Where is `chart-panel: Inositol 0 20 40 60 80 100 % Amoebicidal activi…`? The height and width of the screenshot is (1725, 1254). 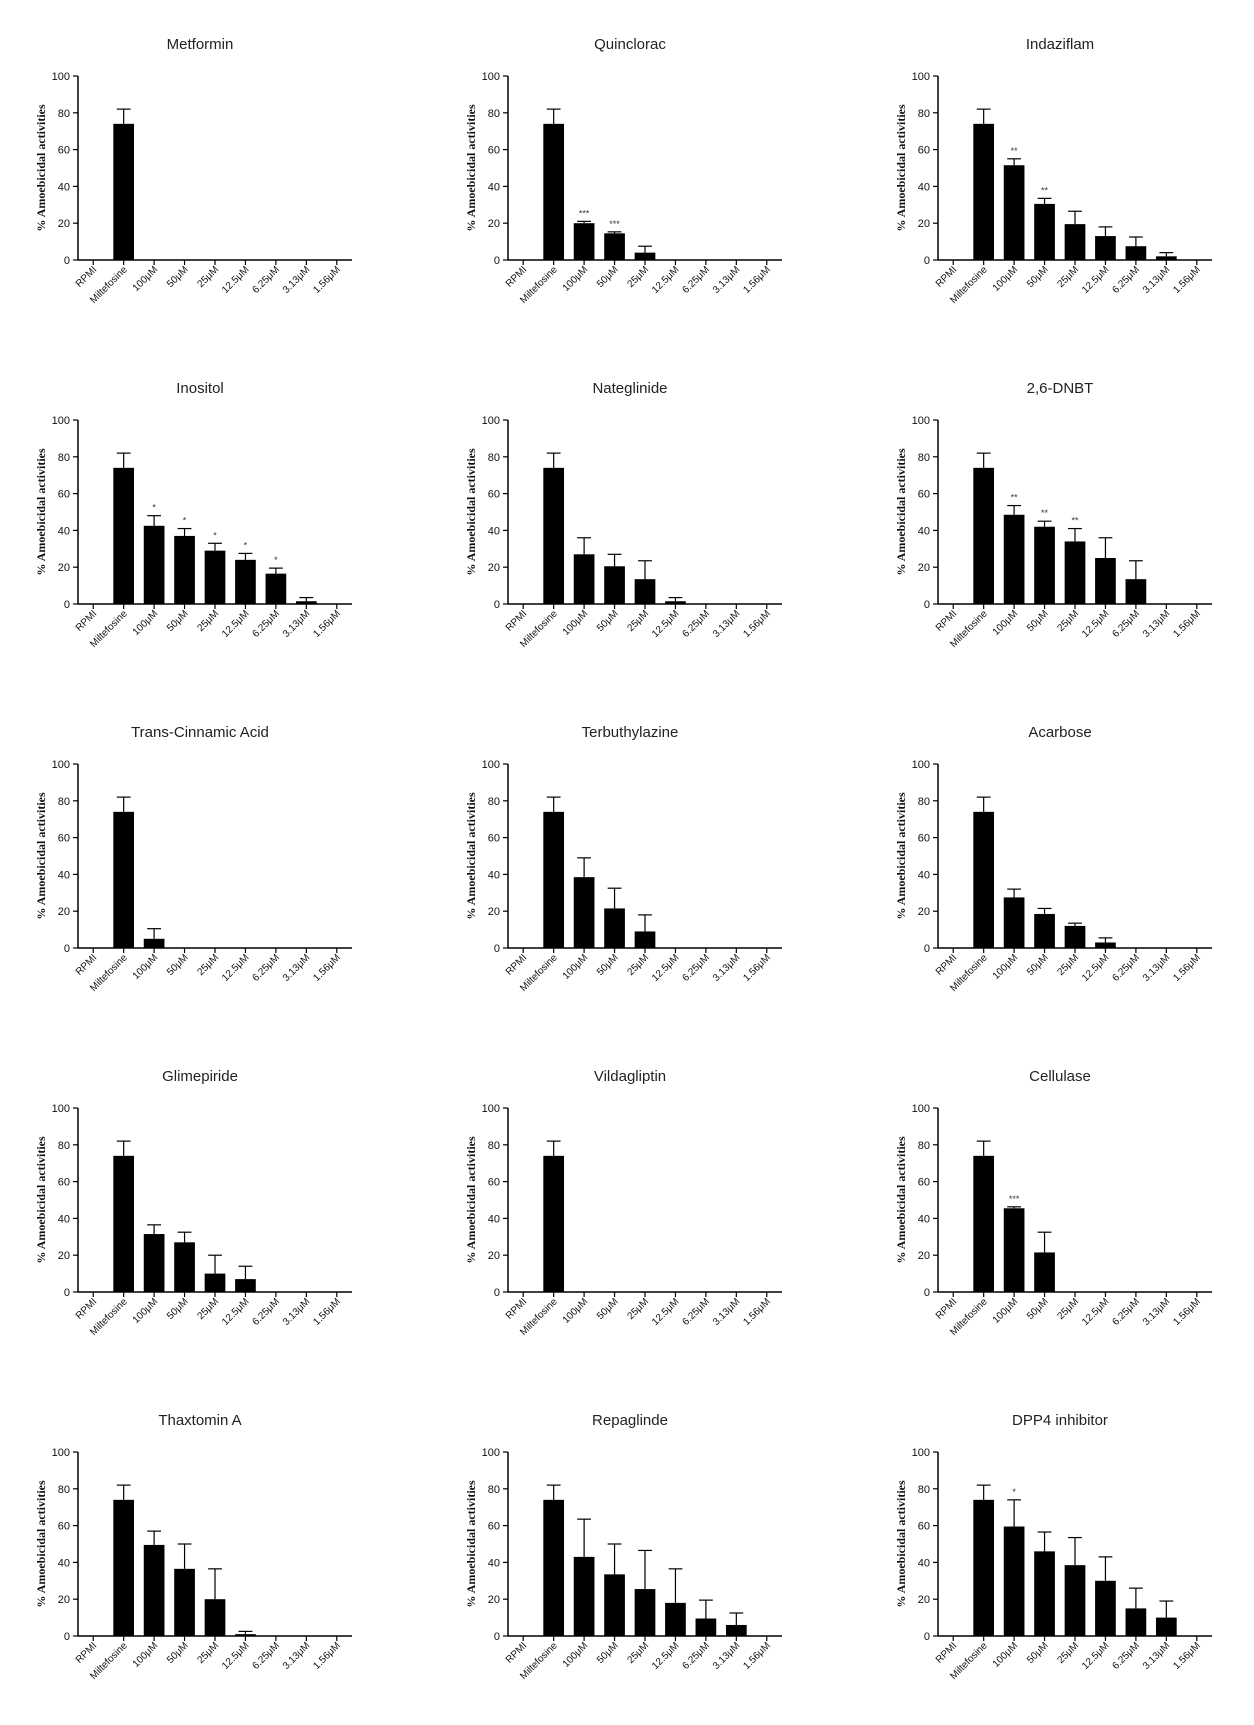 chart-panel: Inositol 0 20 40 60 80 100 % Amoebicidal activi… is located at coordinates (200, 497).